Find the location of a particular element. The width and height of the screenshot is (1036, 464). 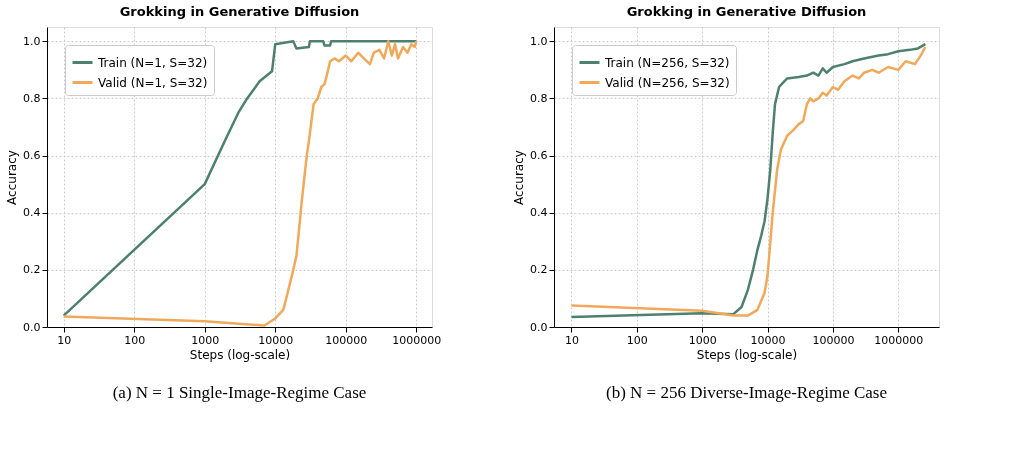

text: (b) N = 256 Diverse-Image-Regime Case is located at coordinates (746, 392).